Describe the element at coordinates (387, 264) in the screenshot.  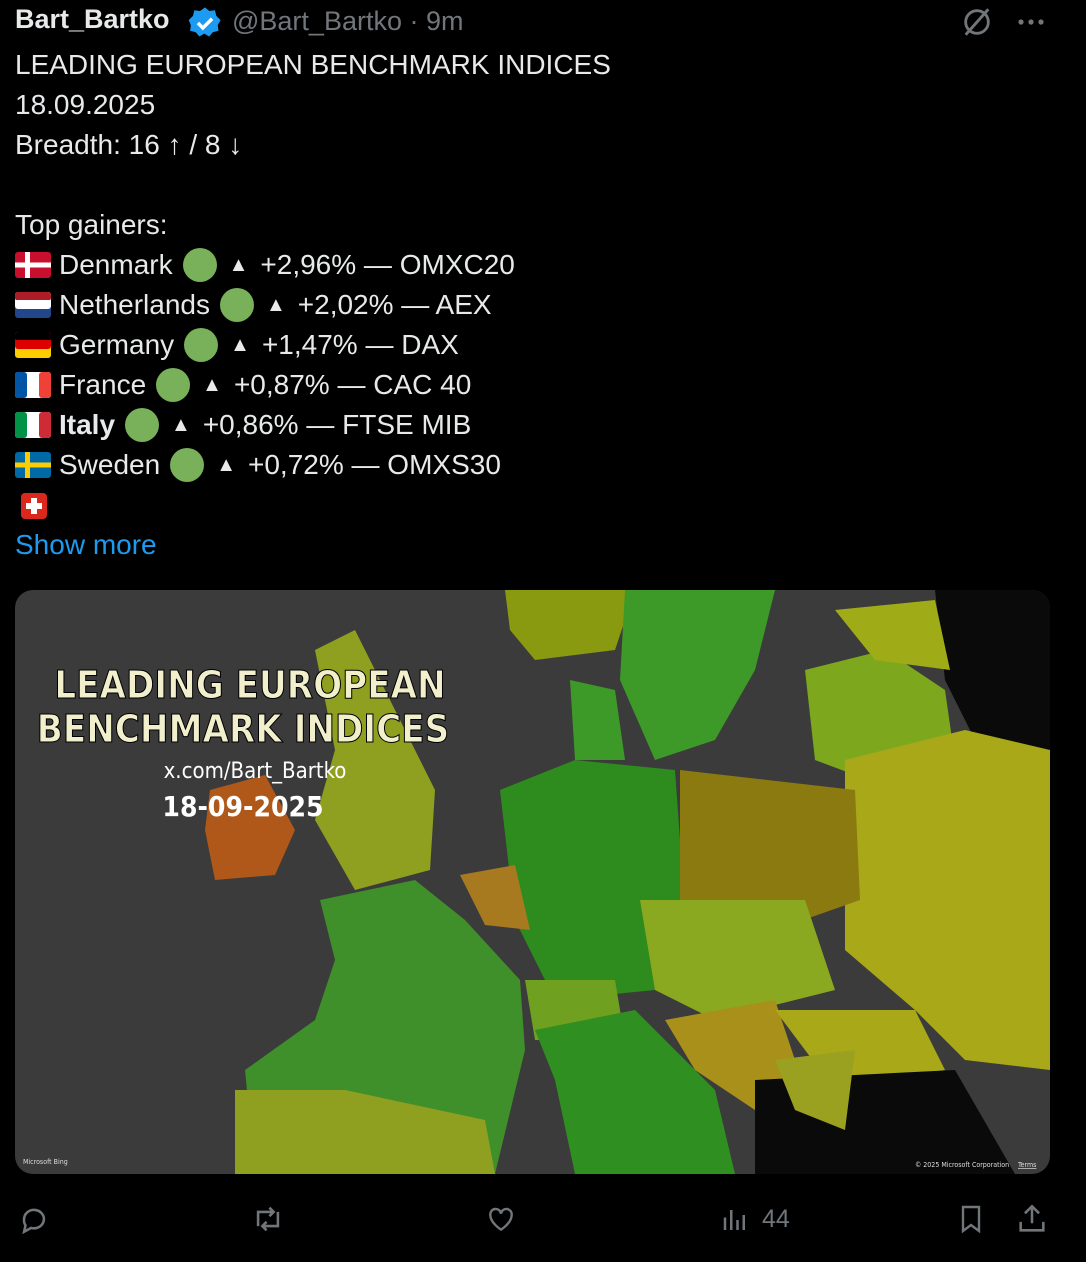
I see `gainer-detail: +2,96% — OMXC20` at that location.